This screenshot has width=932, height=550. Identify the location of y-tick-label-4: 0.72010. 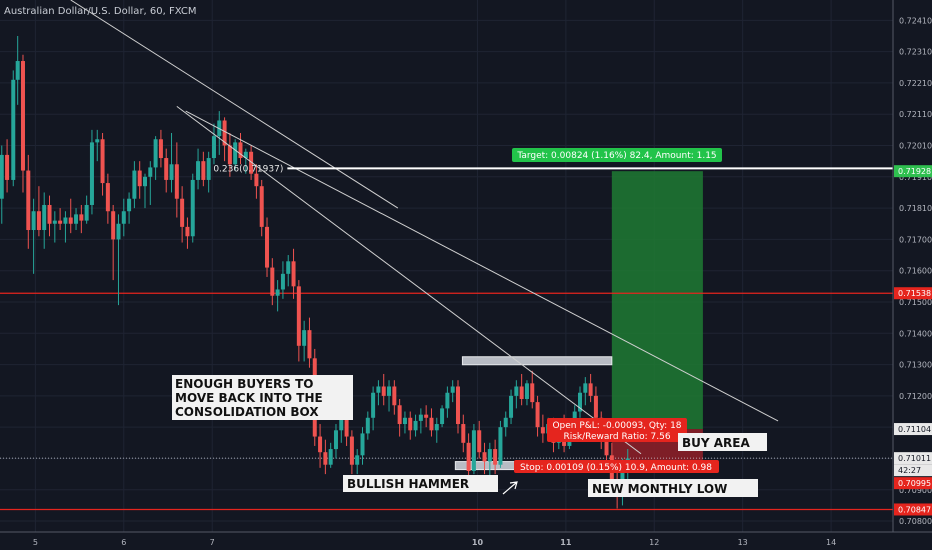
(915, 146).